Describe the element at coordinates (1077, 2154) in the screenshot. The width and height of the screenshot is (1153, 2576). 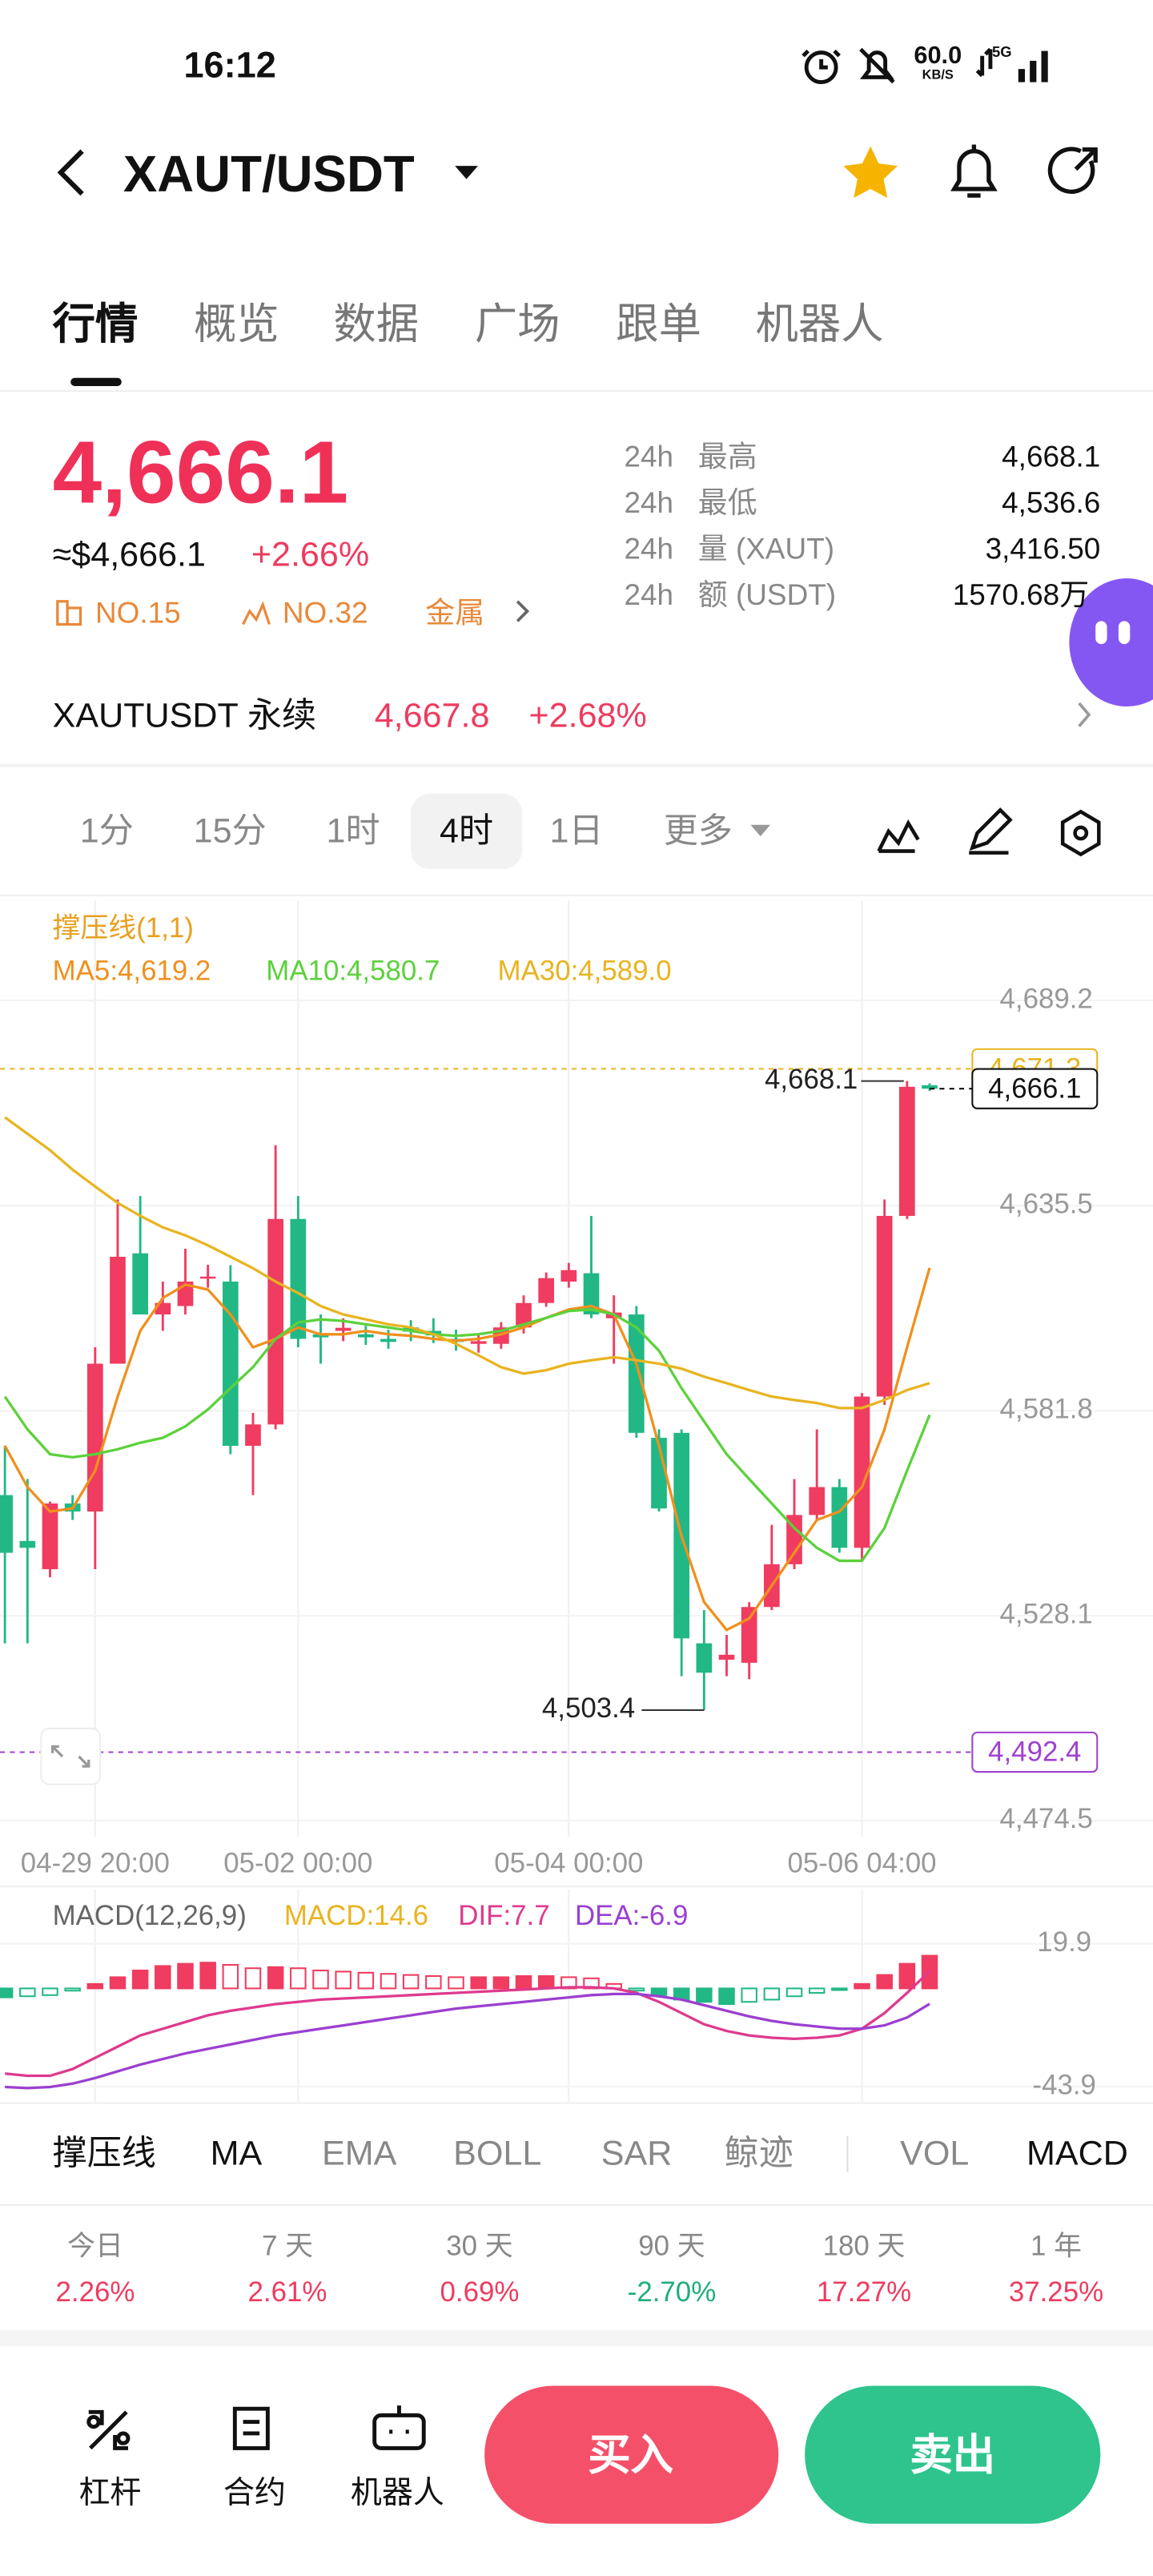
I see `indicator-tab: MACD` at that location.